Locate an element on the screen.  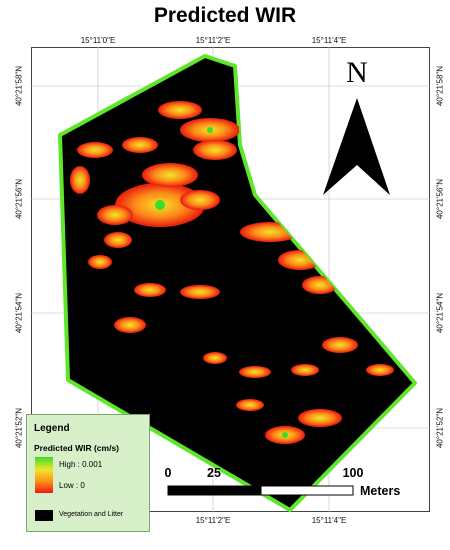
vegetation-swatch is located at coordinates (44, 515).